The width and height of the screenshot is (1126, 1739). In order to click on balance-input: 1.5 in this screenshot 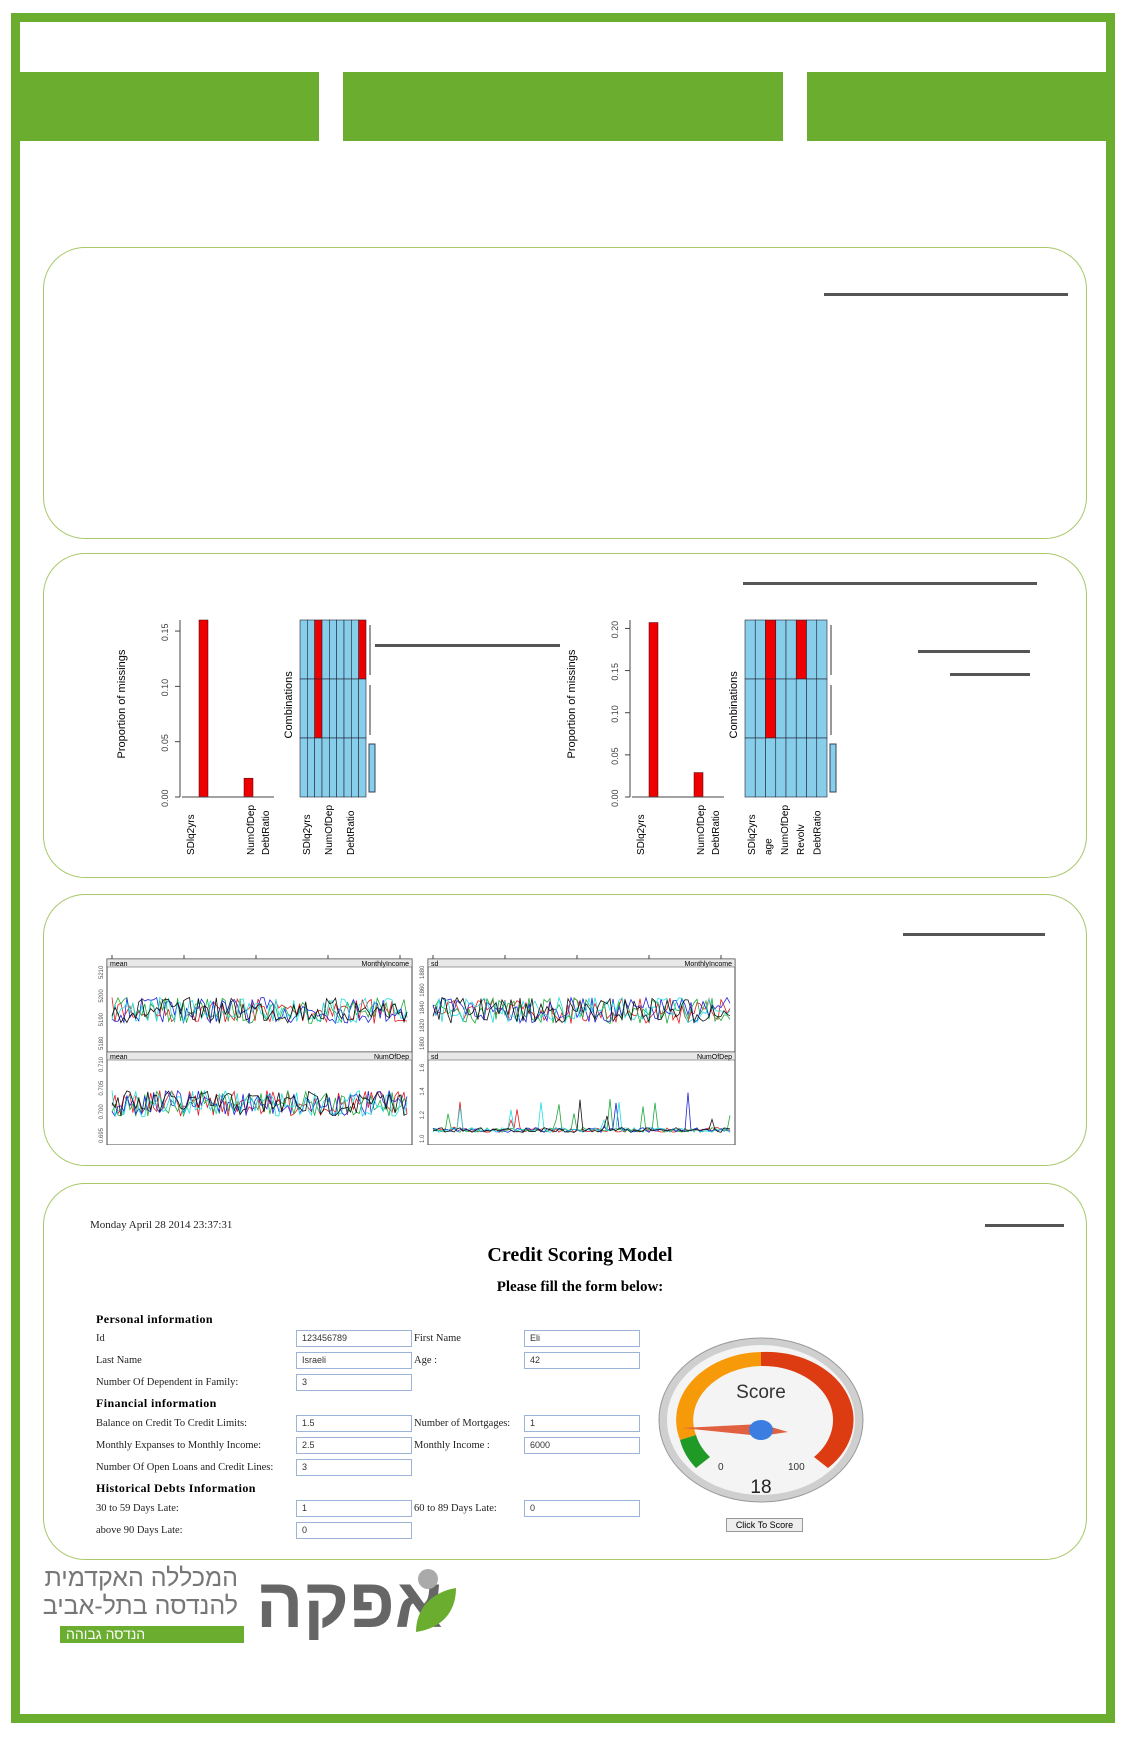, I will do `click(354, 1423)`.